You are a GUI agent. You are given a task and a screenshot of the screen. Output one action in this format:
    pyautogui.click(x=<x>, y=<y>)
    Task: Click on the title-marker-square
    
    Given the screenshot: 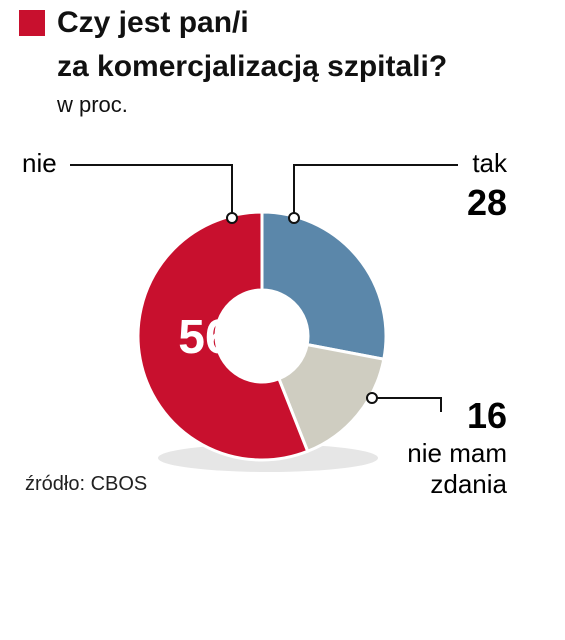 What is the action you would take?
    pyautogui.click(x=32, y=23)
    